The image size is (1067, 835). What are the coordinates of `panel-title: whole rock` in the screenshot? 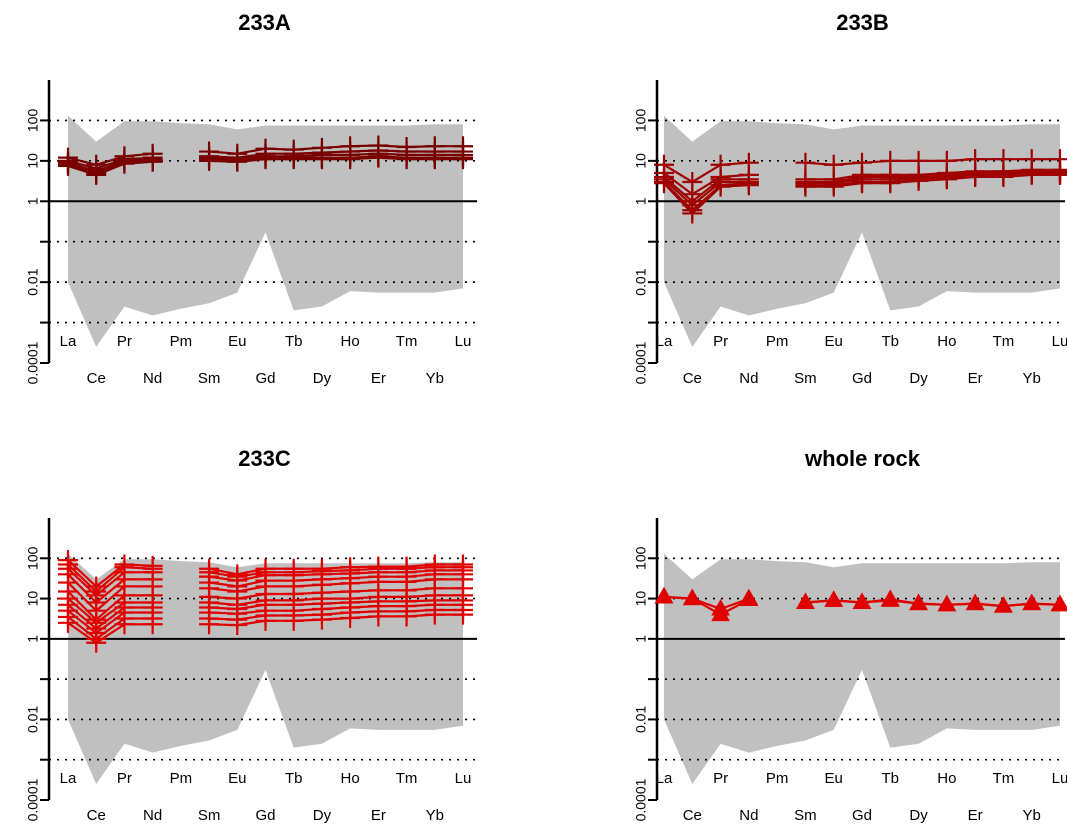 It's located at (862, 458).